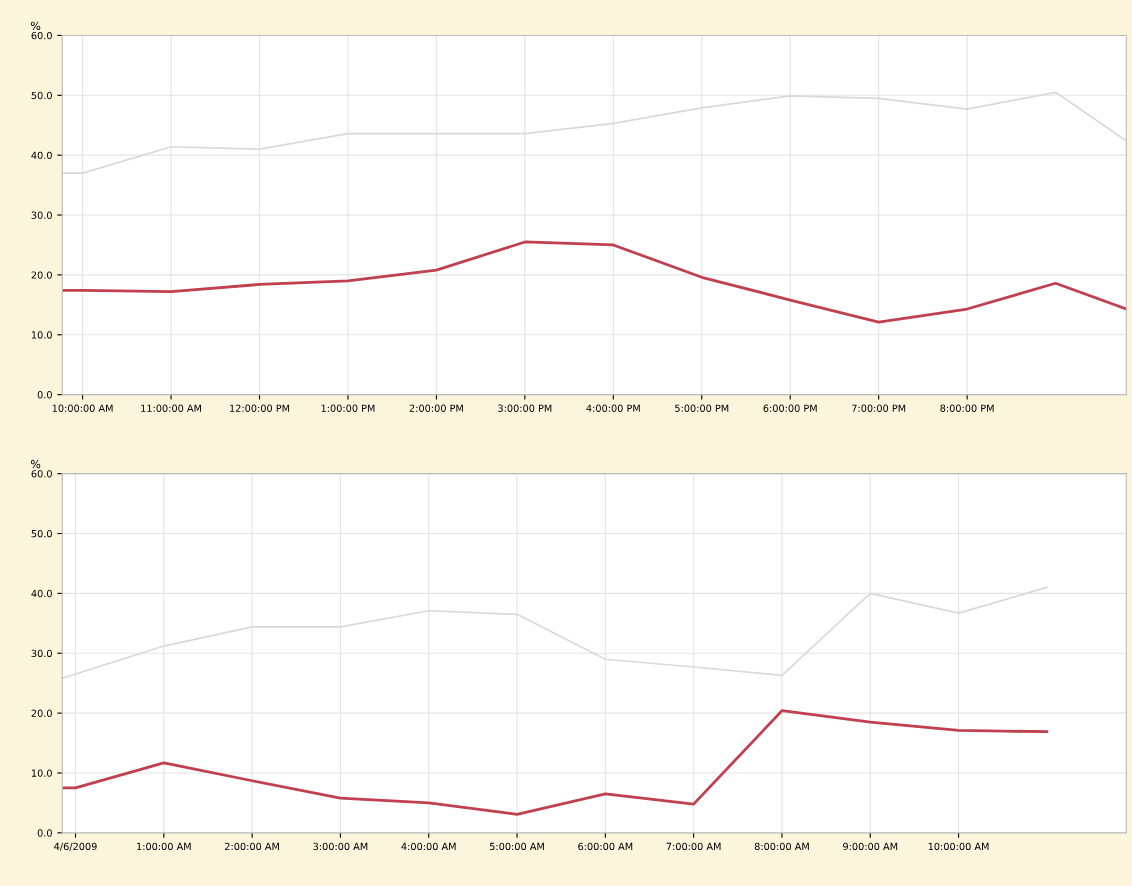 The height and width of the screenshot is (886, 1132). Describe the element at coordinates (164, 846) in the screenshot. I see `x-tick-label: 1:00:00 AM` at that location.